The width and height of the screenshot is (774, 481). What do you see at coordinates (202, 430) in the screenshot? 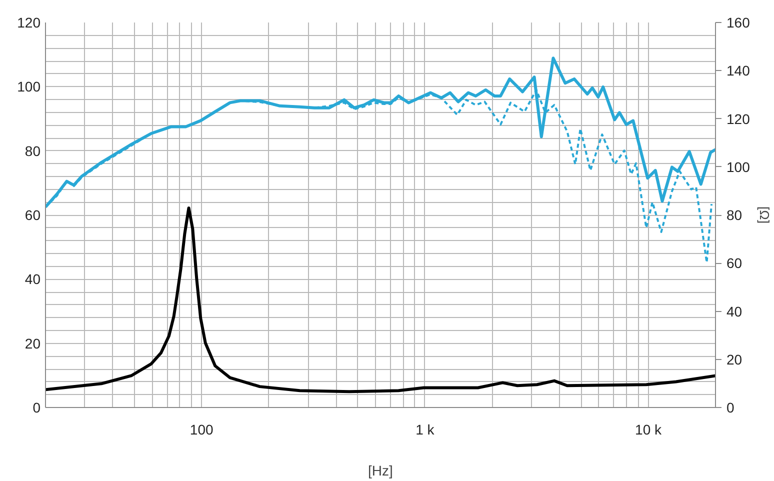
I see `x-tick-label: 100` at bounding box center [202, 430].